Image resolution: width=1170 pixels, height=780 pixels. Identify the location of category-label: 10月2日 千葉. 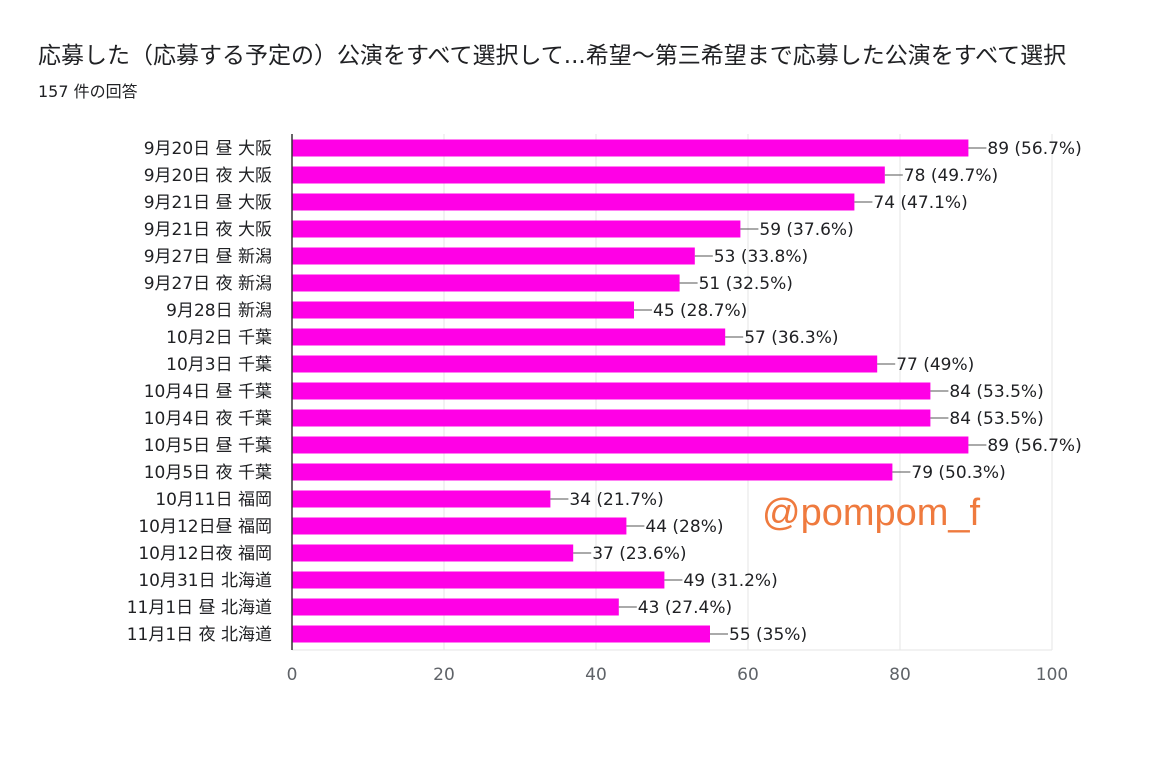
(219, 338).